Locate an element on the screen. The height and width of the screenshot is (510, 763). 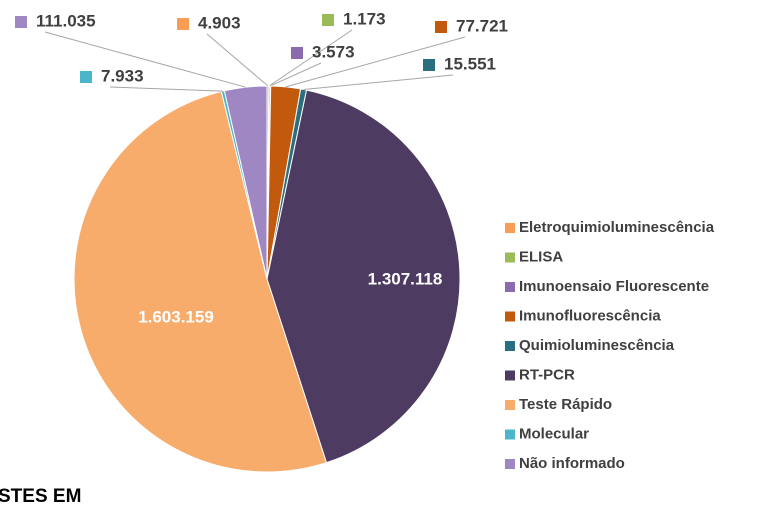
legend-label: Não informado is located at coordinates (572, 463).